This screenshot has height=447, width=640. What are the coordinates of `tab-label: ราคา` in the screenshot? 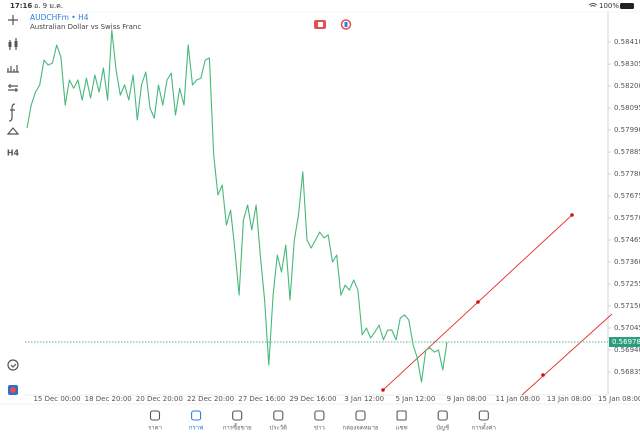 It's located at (155, 428).